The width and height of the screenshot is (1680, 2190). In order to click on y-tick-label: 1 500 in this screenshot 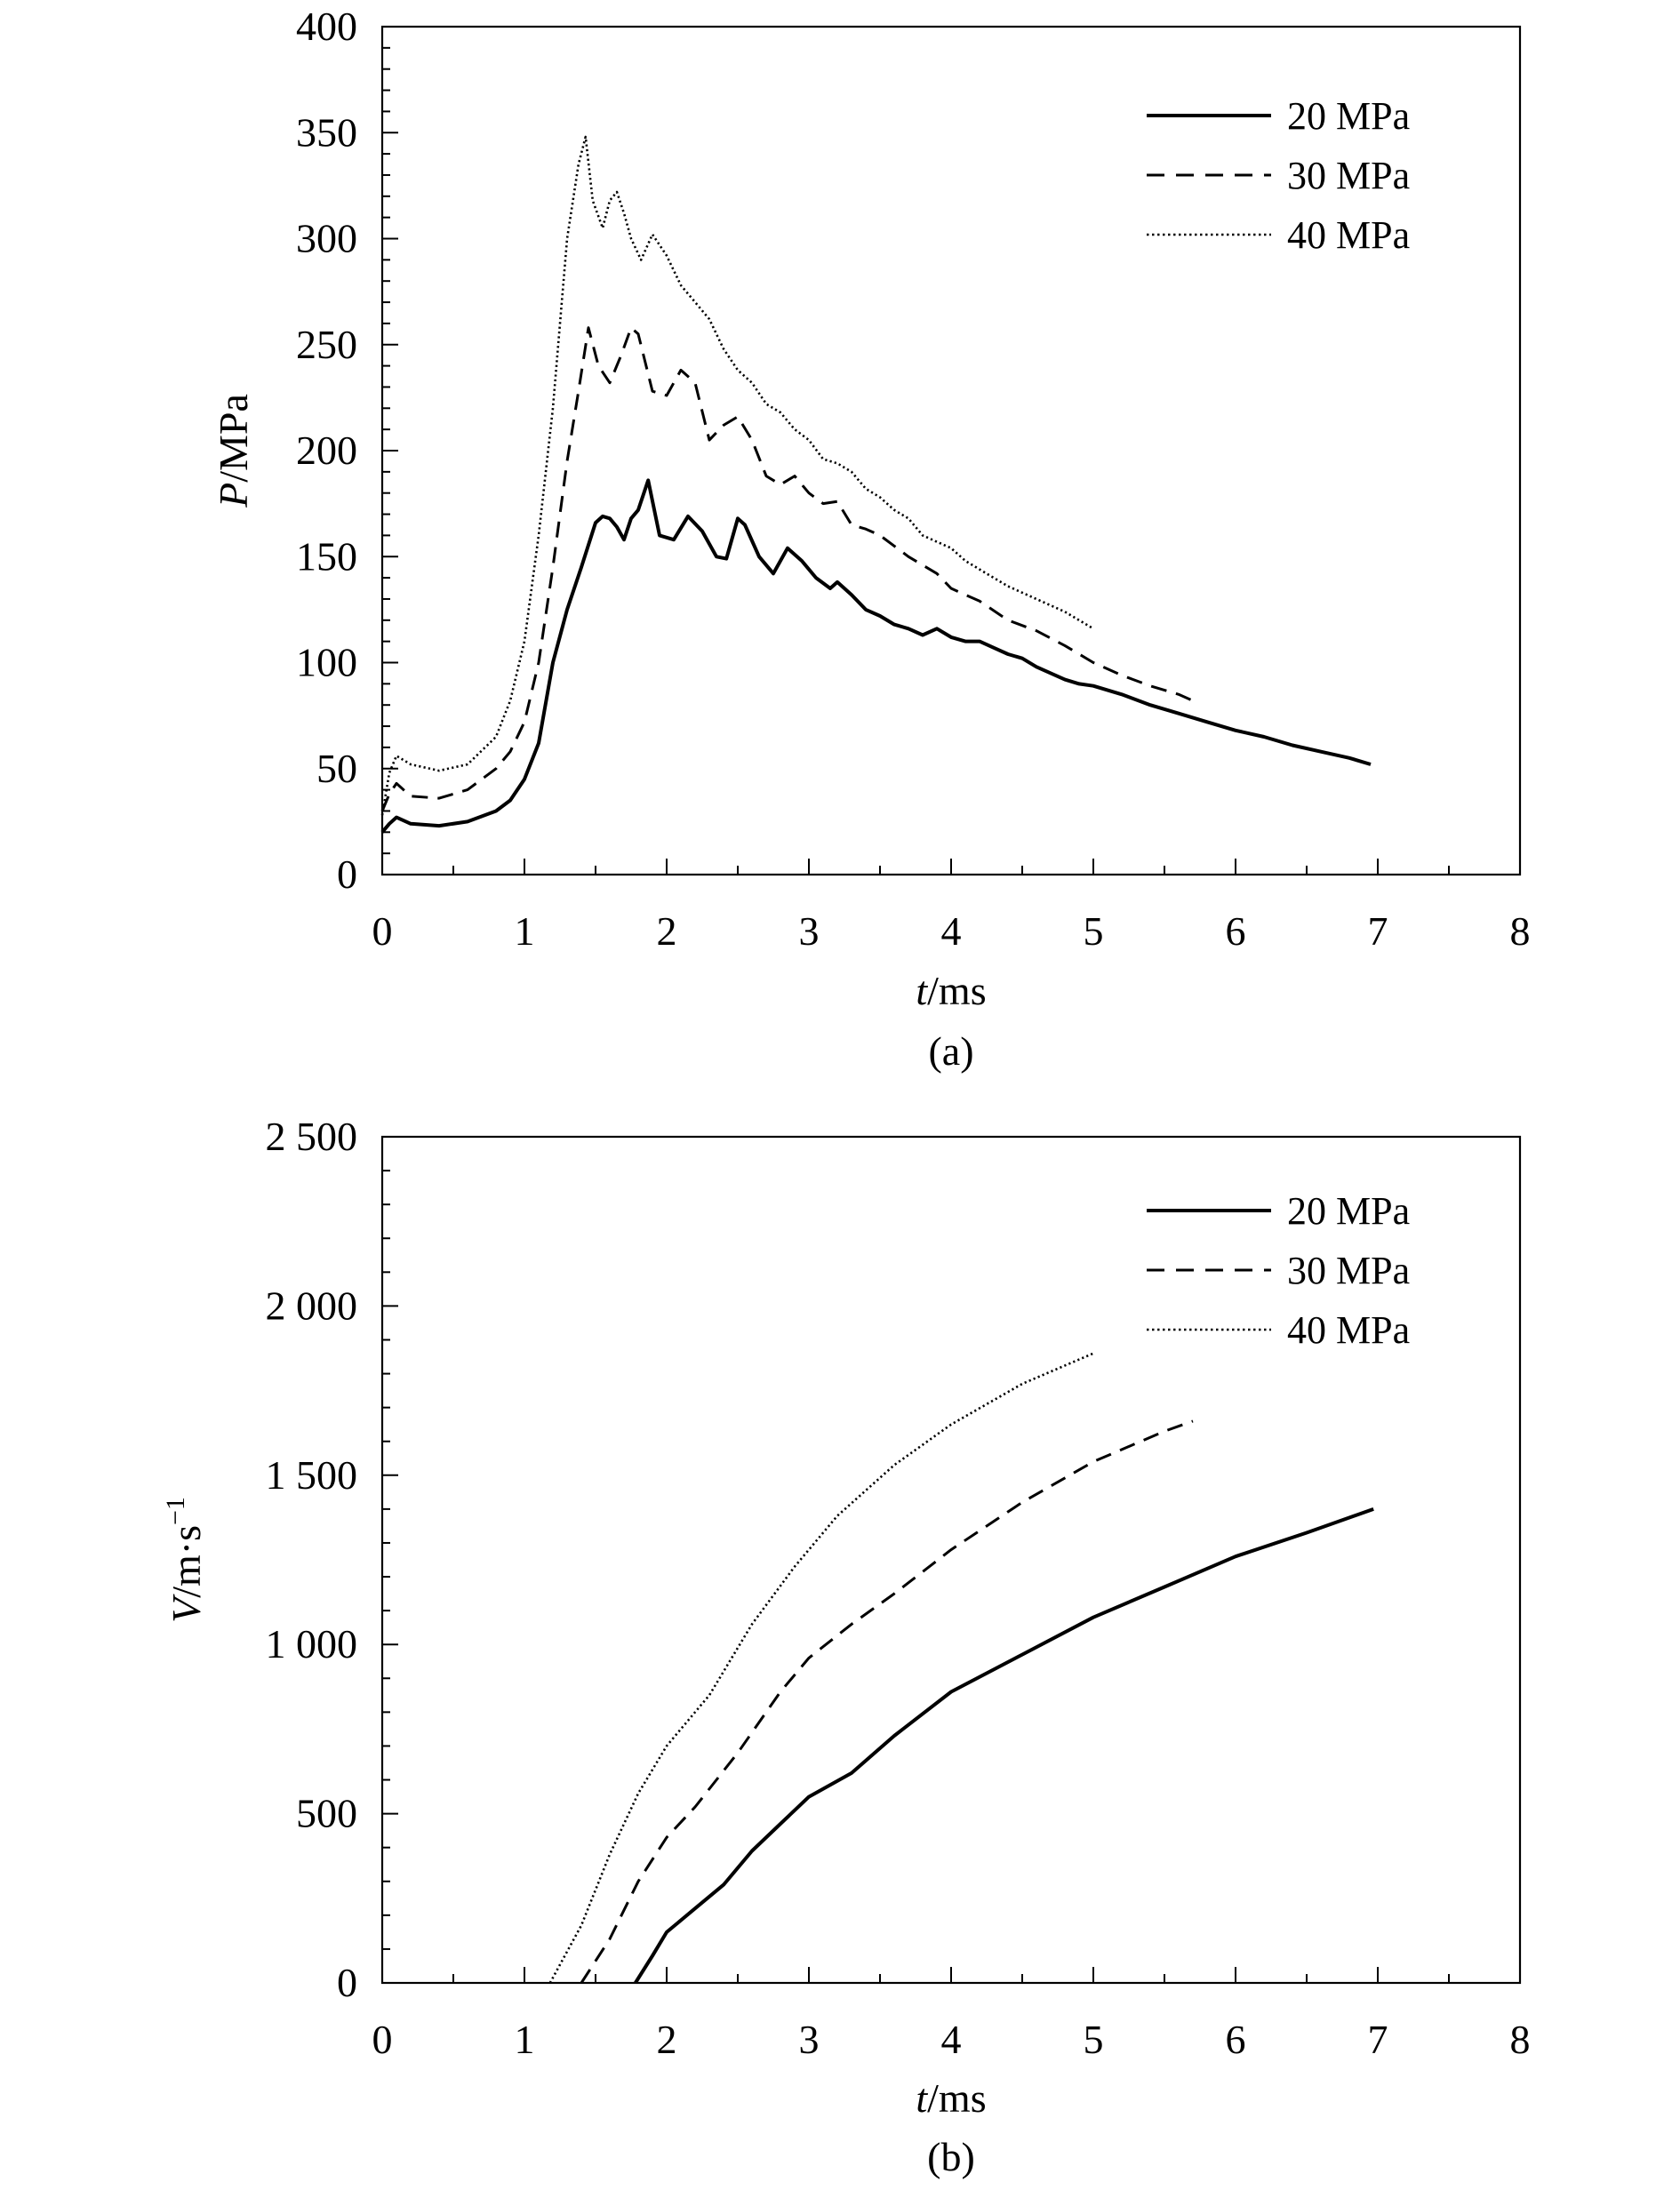, I will do `click(312, 1475)`.